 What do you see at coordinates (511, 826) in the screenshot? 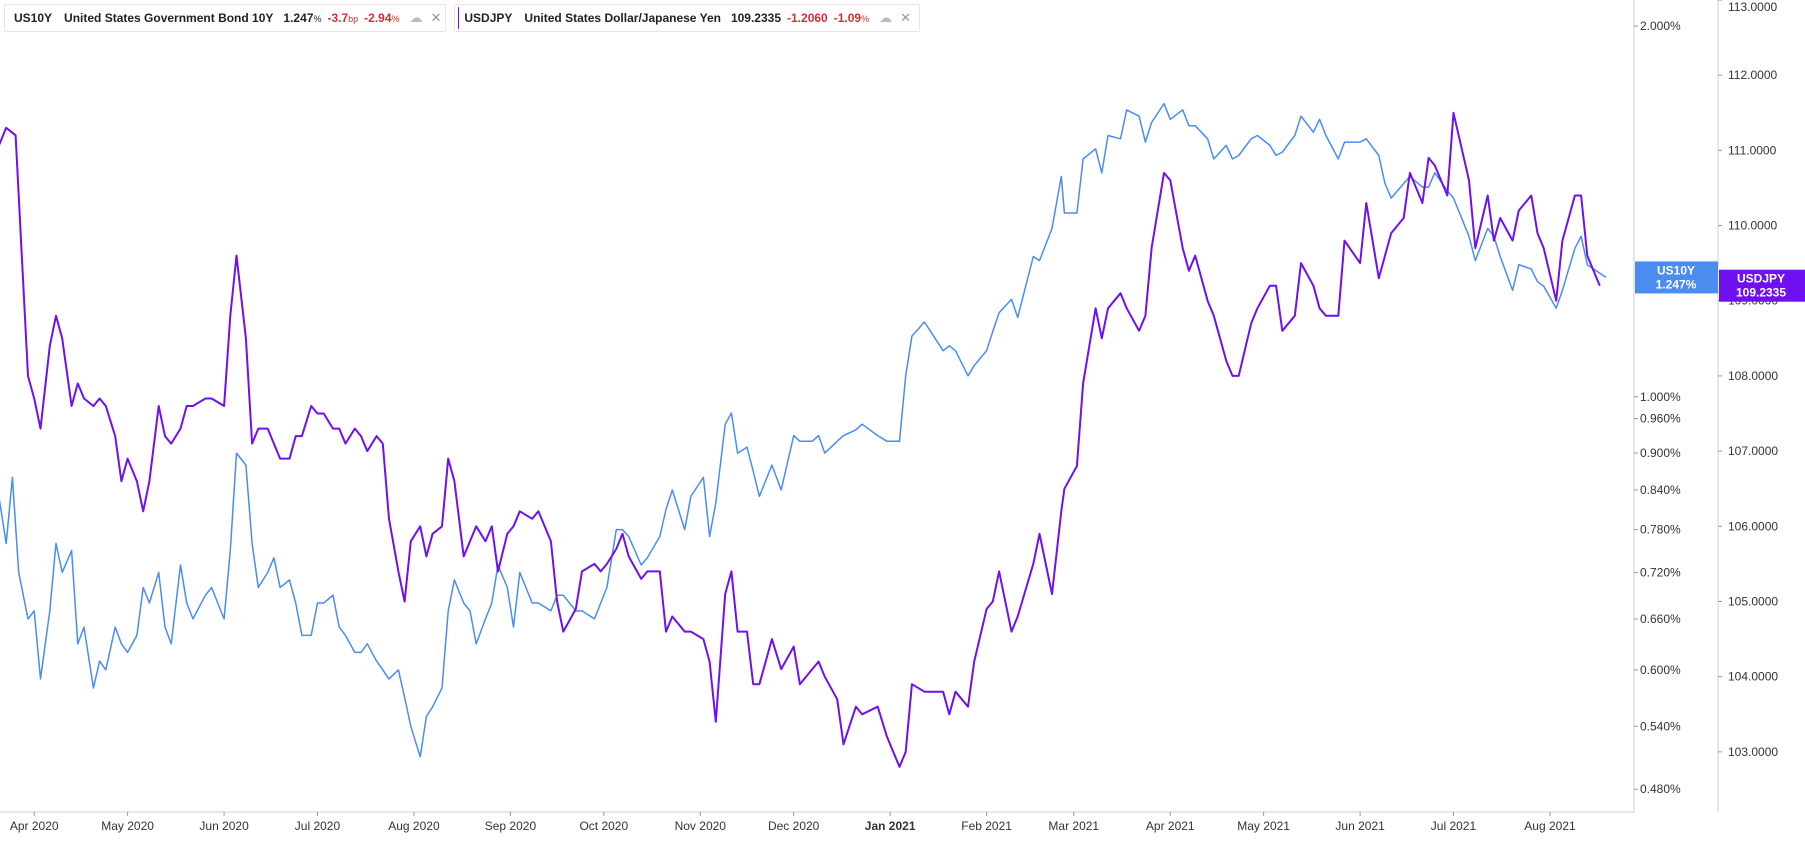
I see `time-axis-tick-label: Sep 2020` at bounding box center [511, 826].